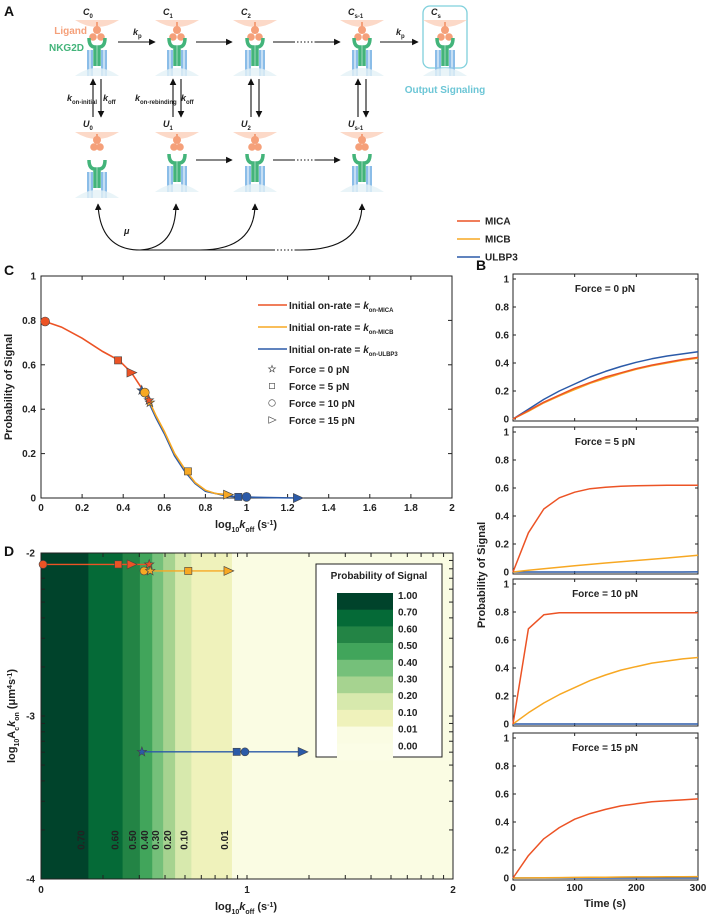 The image size is (709, 916). I want to click on contour-label: 0.60, so click(116, 840).